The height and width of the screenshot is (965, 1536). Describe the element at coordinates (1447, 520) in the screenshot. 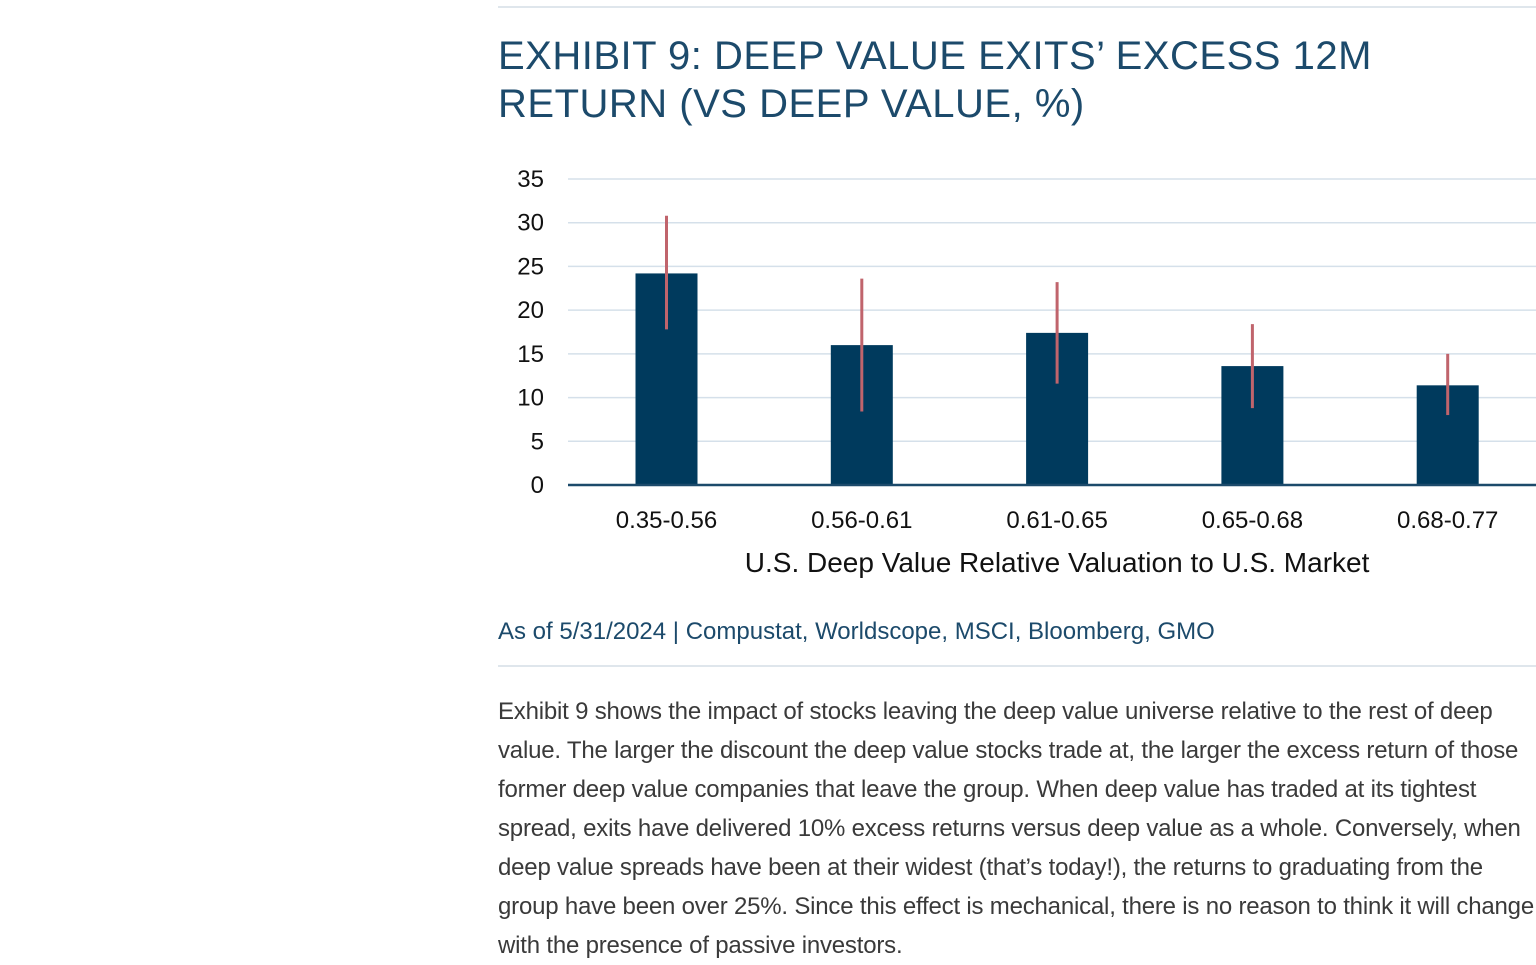

I see `x-tick-label: 0.68-0.77` at that location.